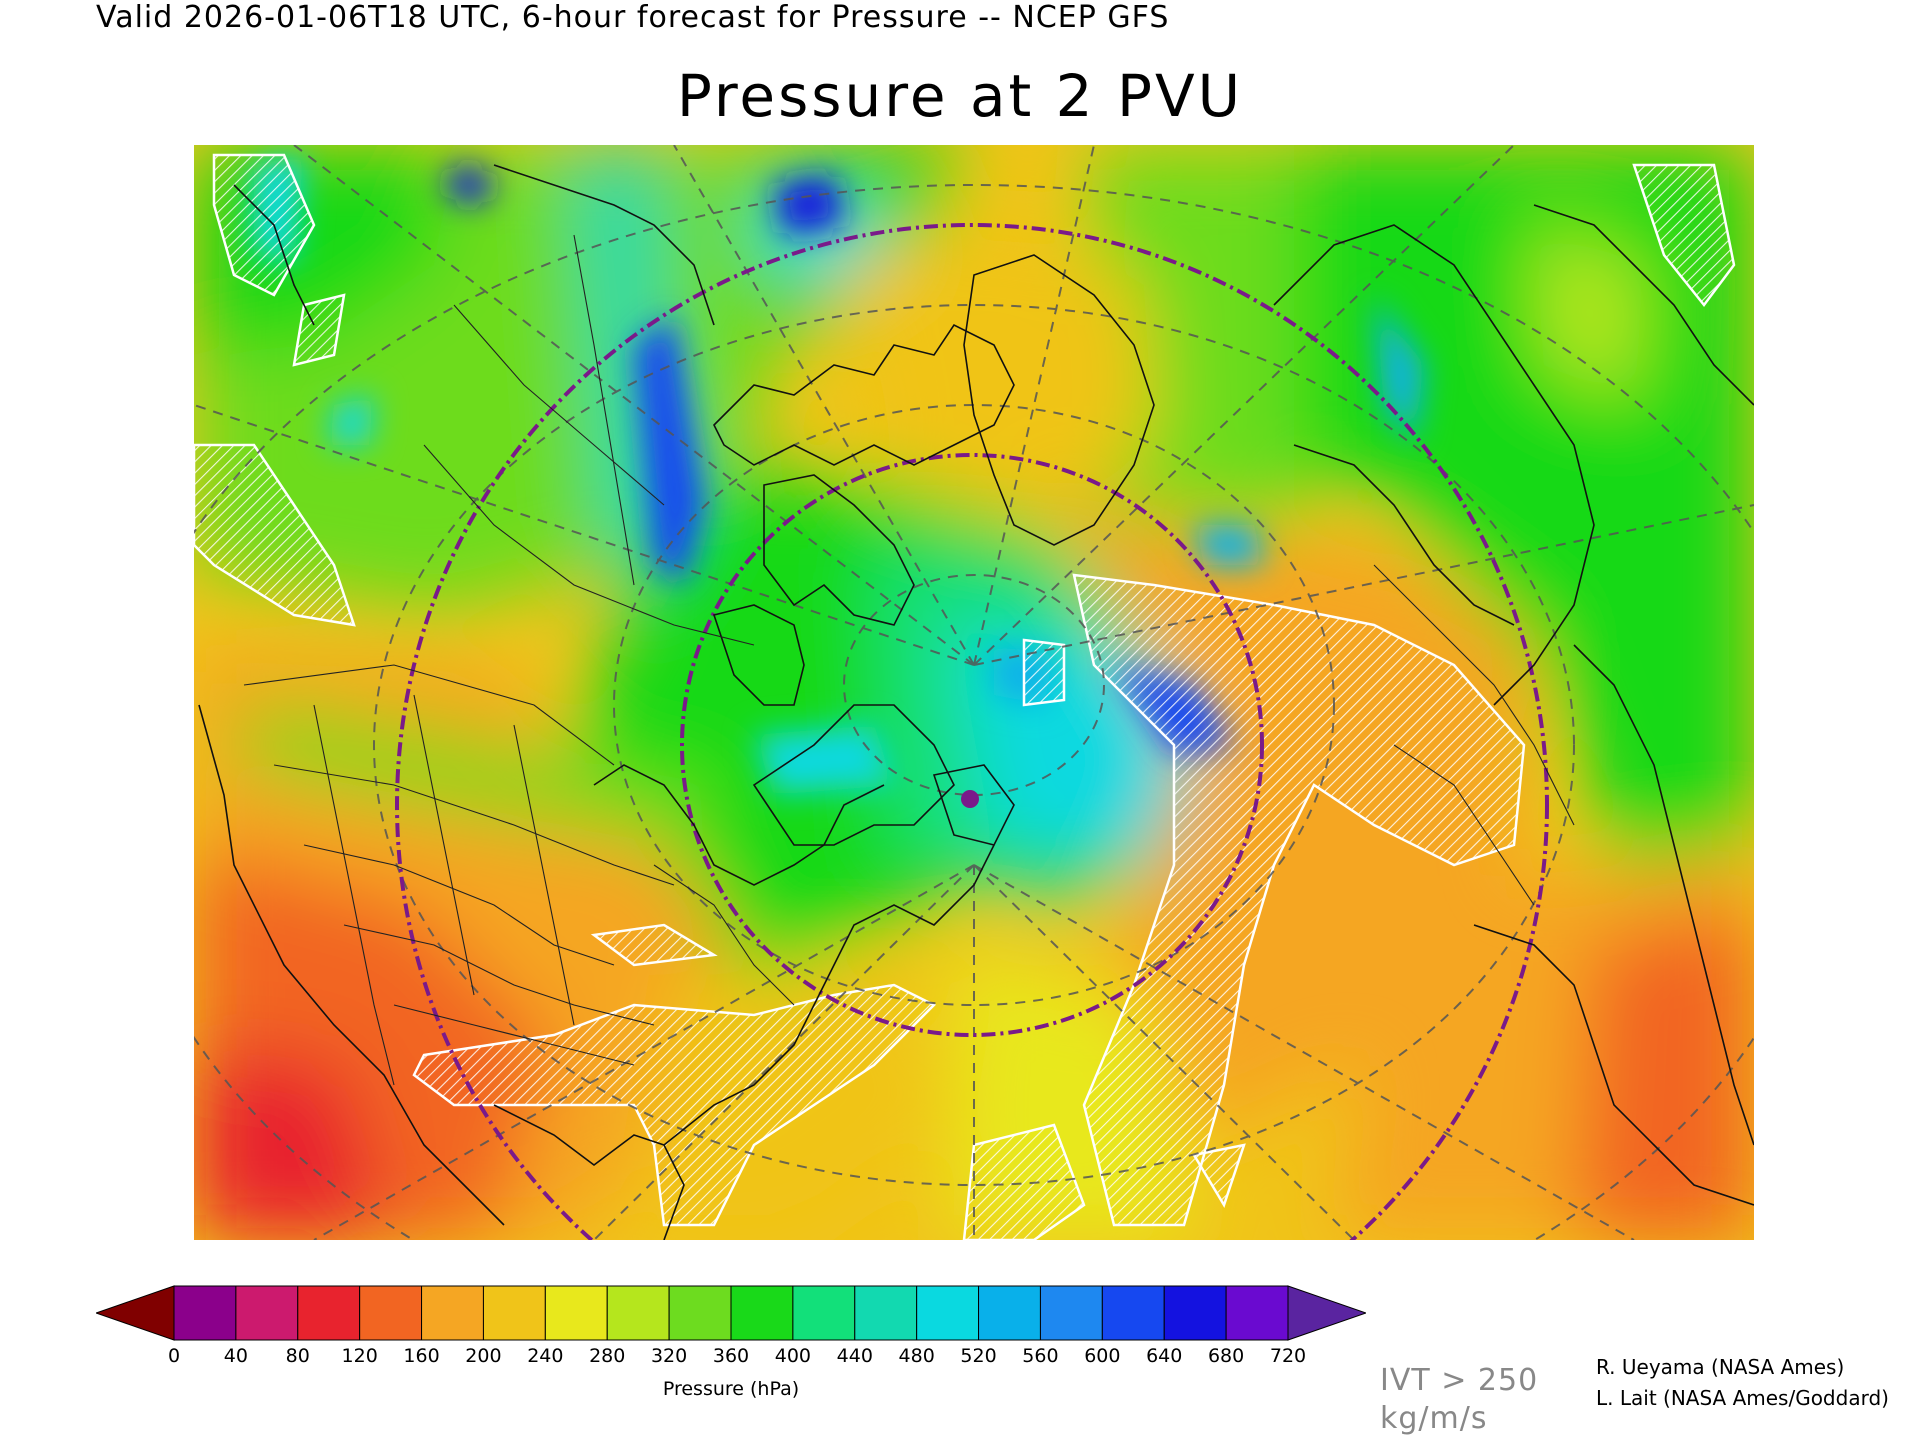 The height and width of the screenshot is (1440, 1920). Describe the element at coordinates (1226, 1355) in the screenshot. I see `colorbar-tick-label: 680` at that location.